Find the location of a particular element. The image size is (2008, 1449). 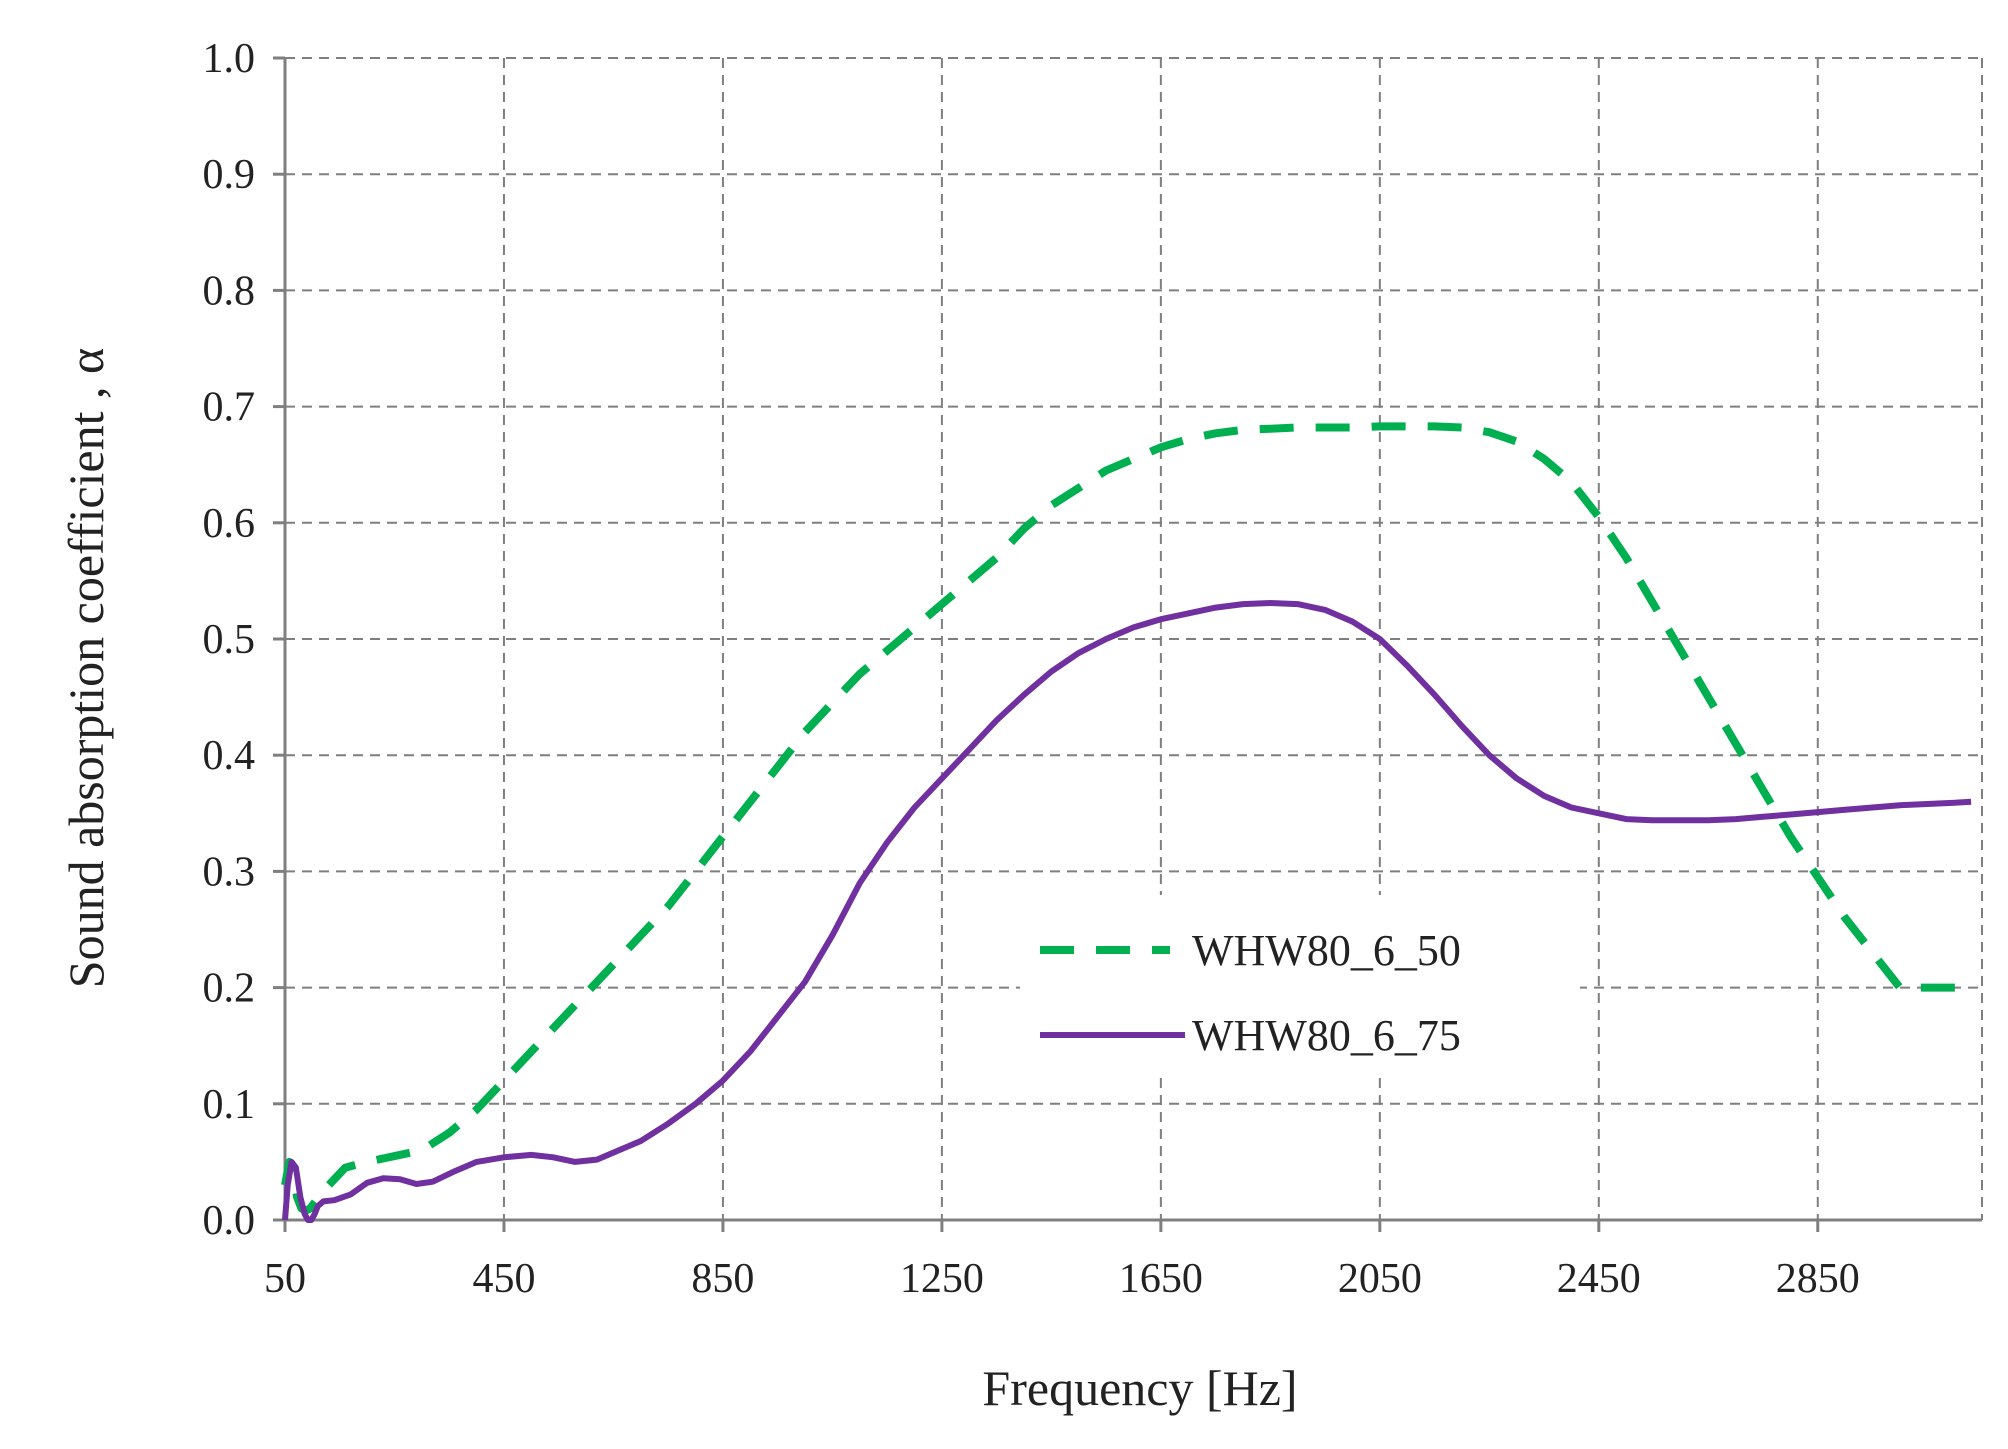

legend-background is located at coordinates (1300, 985).